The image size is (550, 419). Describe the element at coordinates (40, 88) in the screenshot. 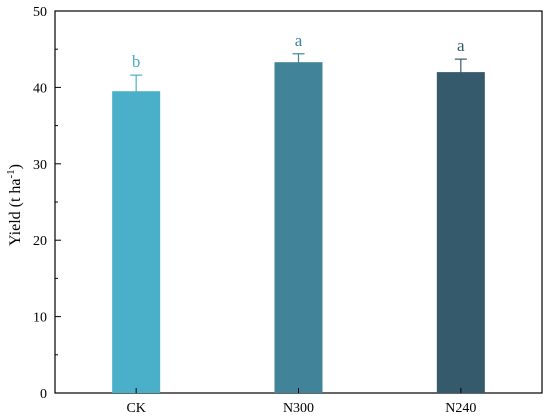

I see `y-tick-label: 40` at that location.